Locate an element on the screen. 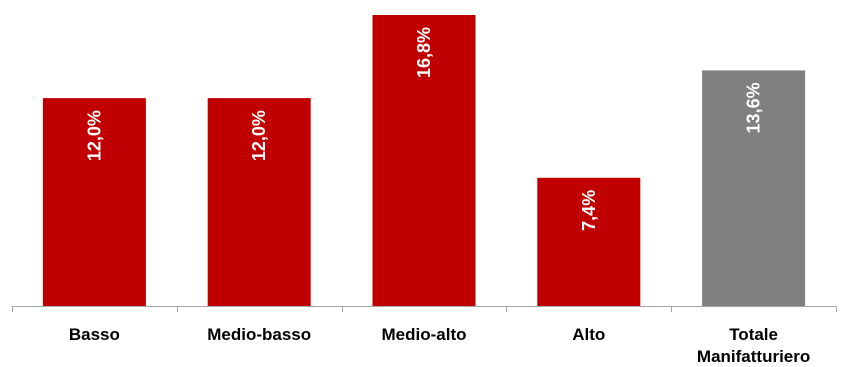 Image resolution: width=848 pixels, height=367 pixels. category-label-line: Manifatturiero is located at coordinates (753, 356).